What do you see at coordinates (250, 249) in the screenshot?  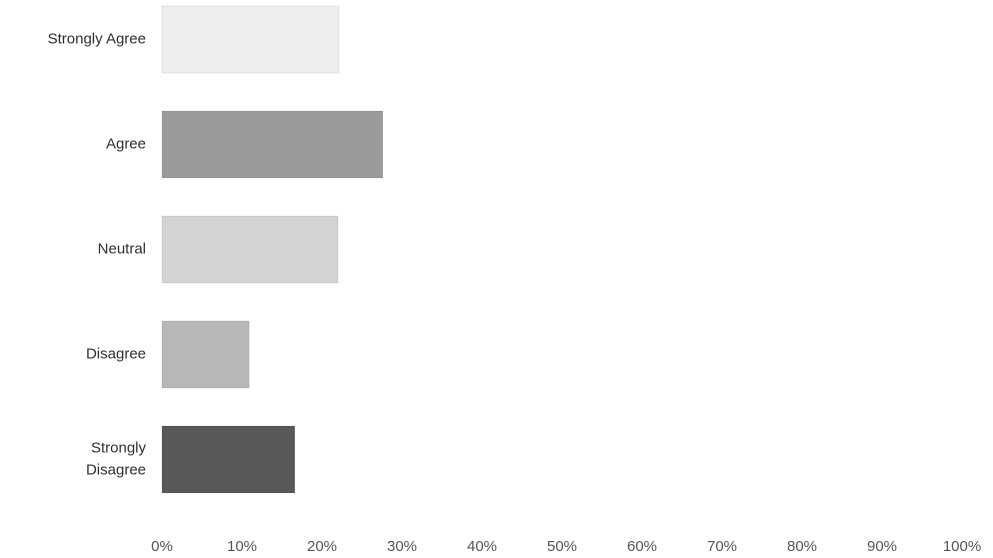 I see `bar-neutral` at bounding box center [250, 249].